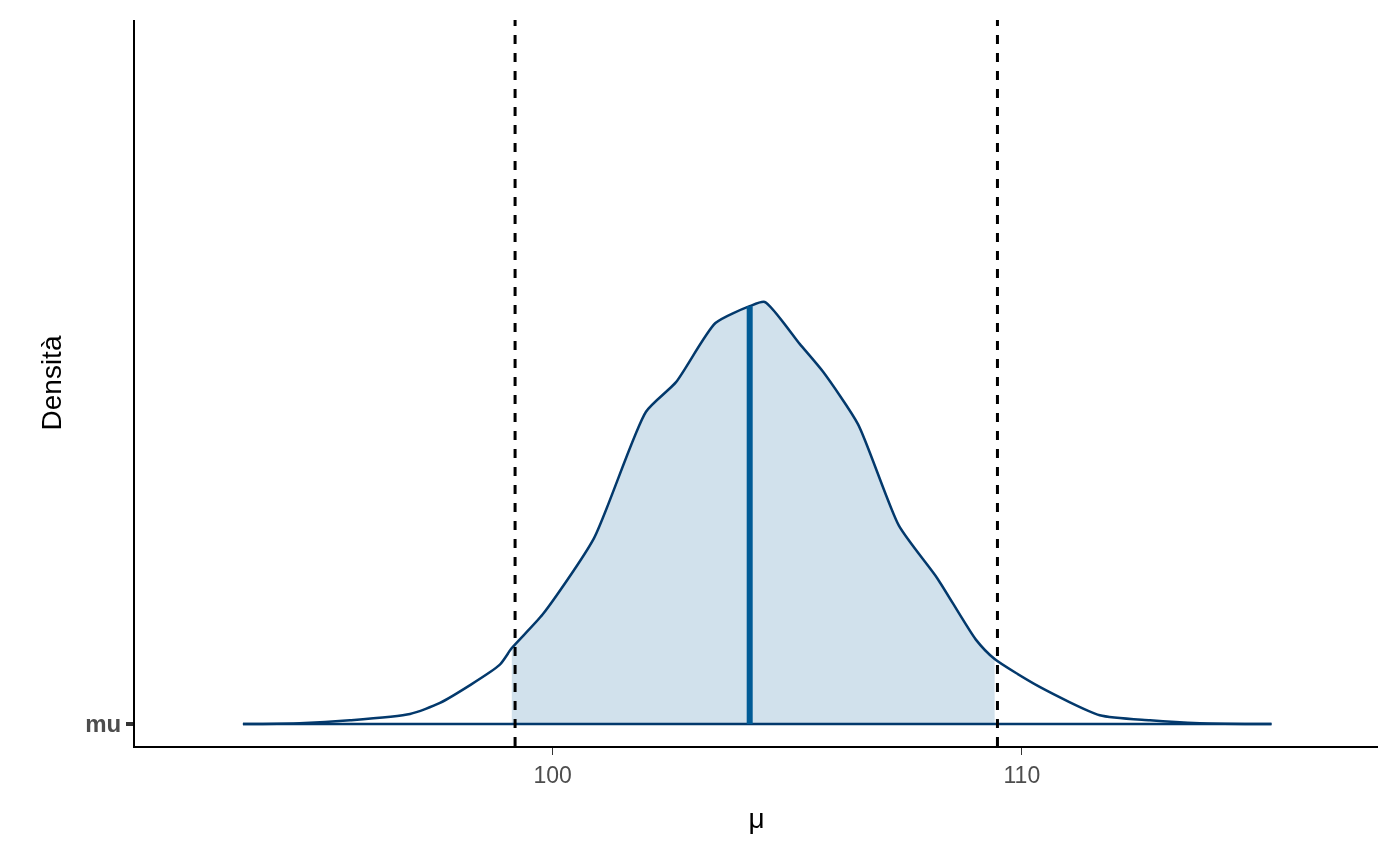 This screenshot has height=865, width=1400. What do you see at coordinates (552, 774) in the screenshot?
I see `x-tick-label: 100` at bounding box center [552, 774].